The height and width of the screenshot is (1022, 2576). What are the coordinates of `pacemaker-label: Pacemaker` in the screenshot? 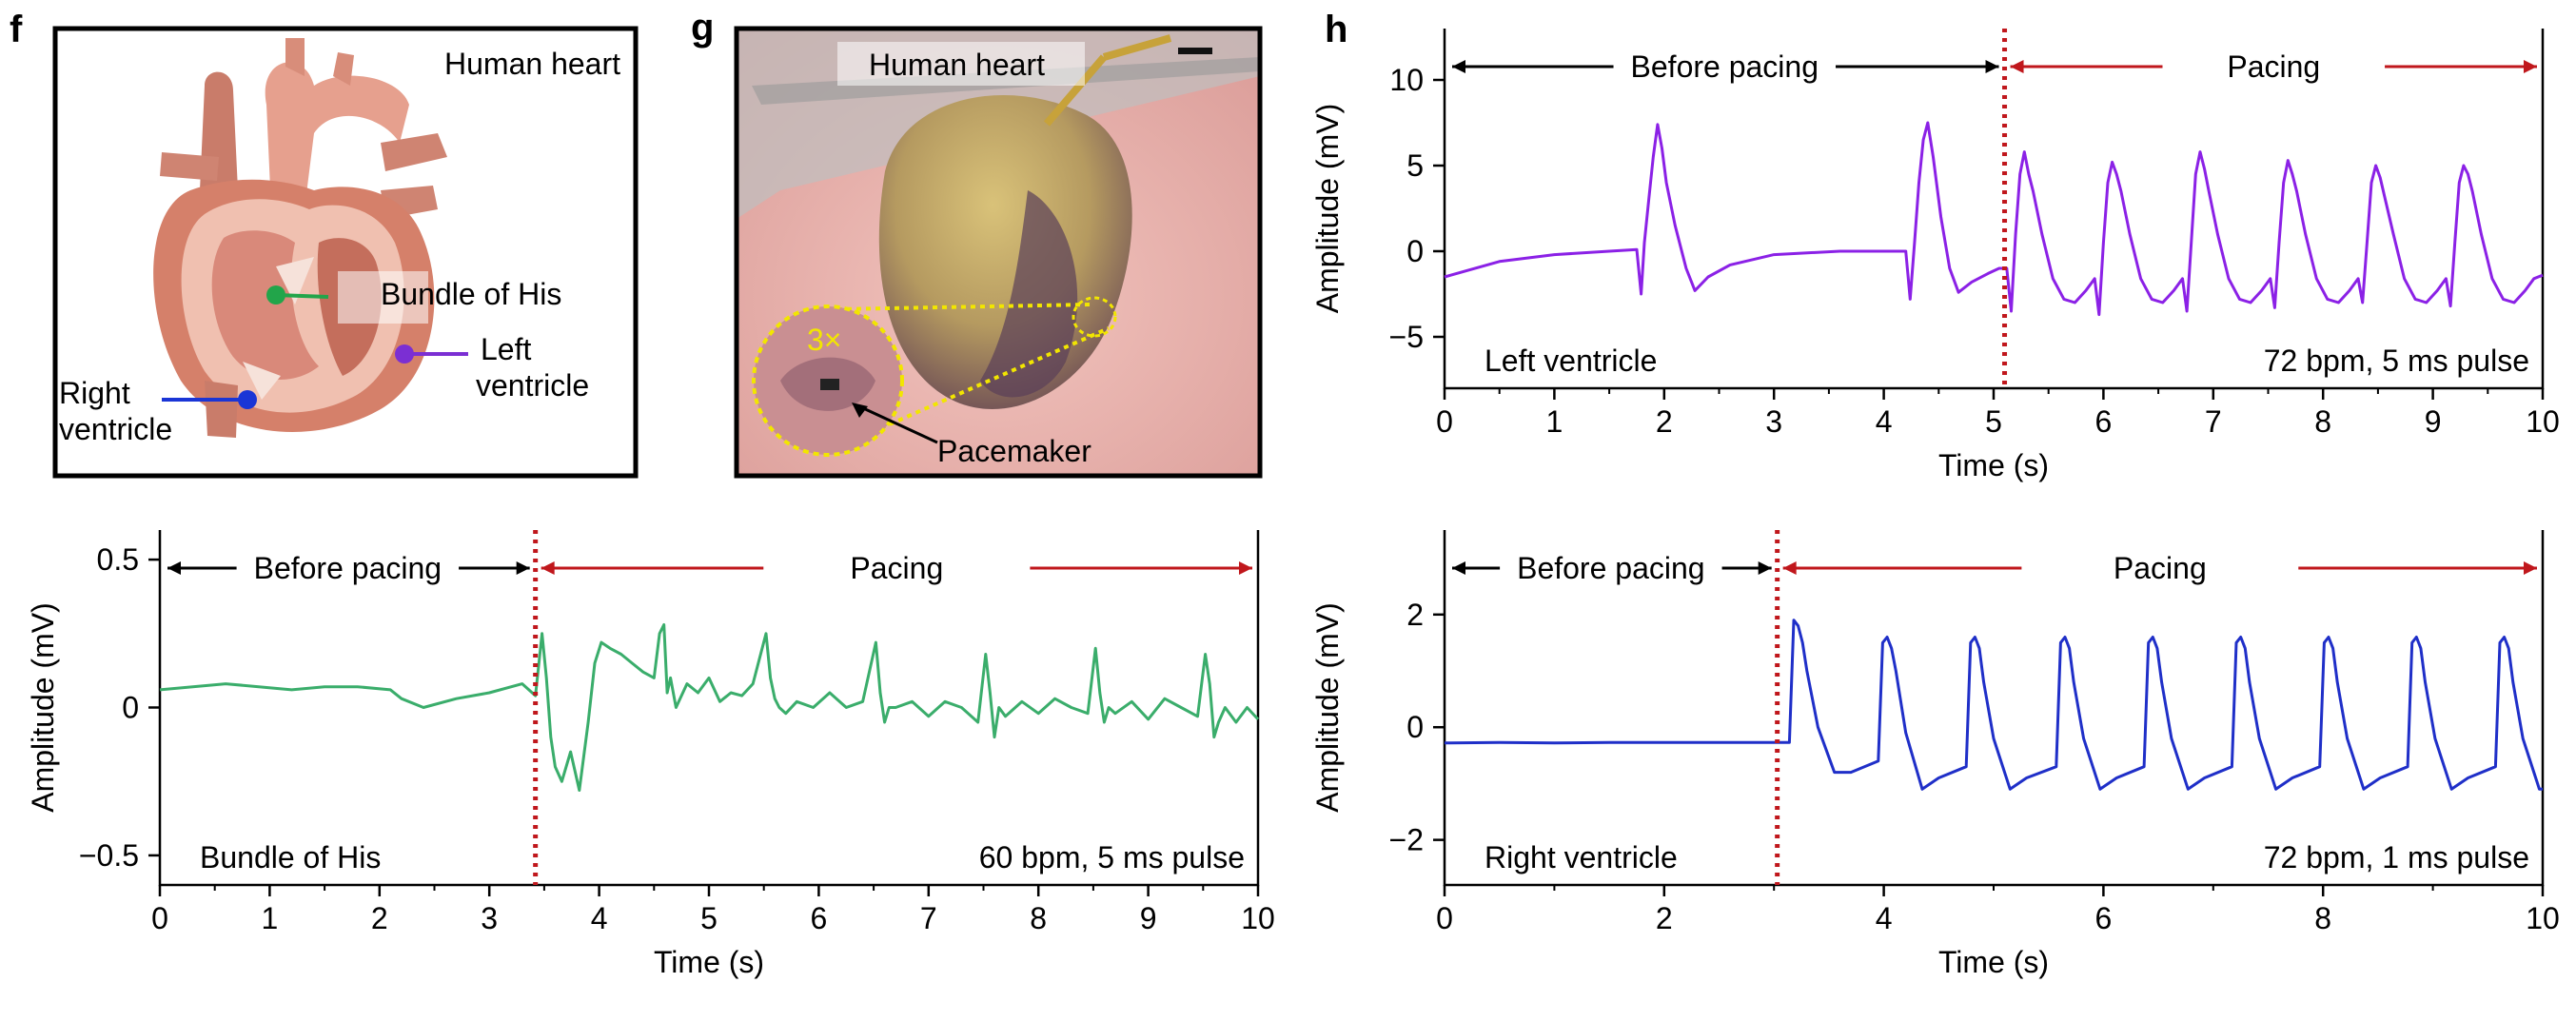 It's located at (1014, 451).